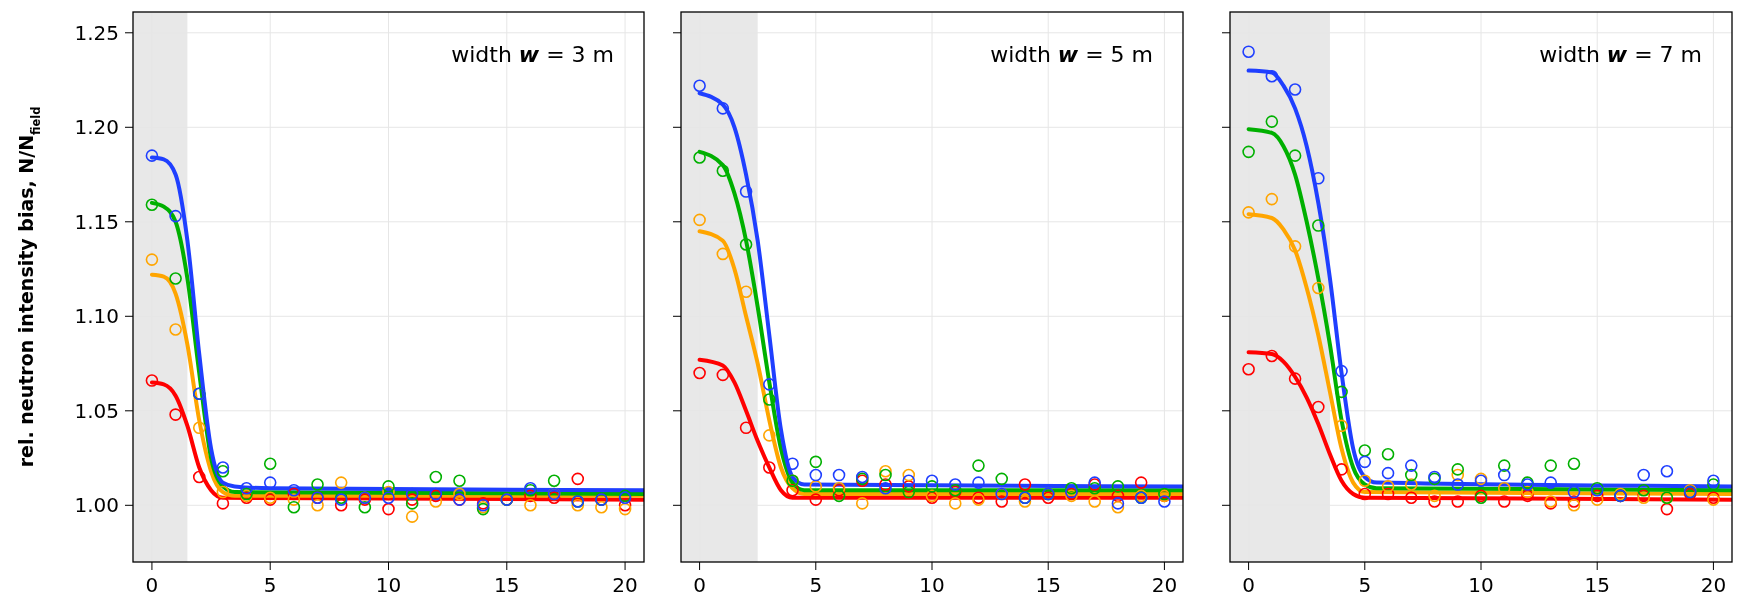  What do you see at coordinates (96, 221) in the screenshot?
I see `y-tick-label: 1.15` at bounding box center [96, 221].